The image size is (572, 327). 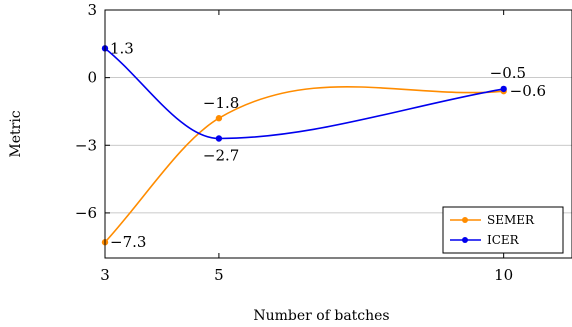 What do you see at coordinates (92, 10) in the screenshot?
I see `y-tick-label: 3` at bounding box center [92, 10].